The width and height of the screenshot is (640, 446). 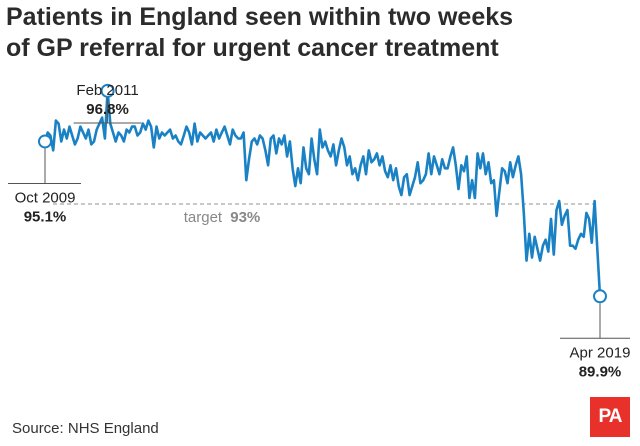 What do you see at coordinates (85, 428) in the screenshot?
I see `source-note: Source: NHS England` at bounding box center [85, 428].